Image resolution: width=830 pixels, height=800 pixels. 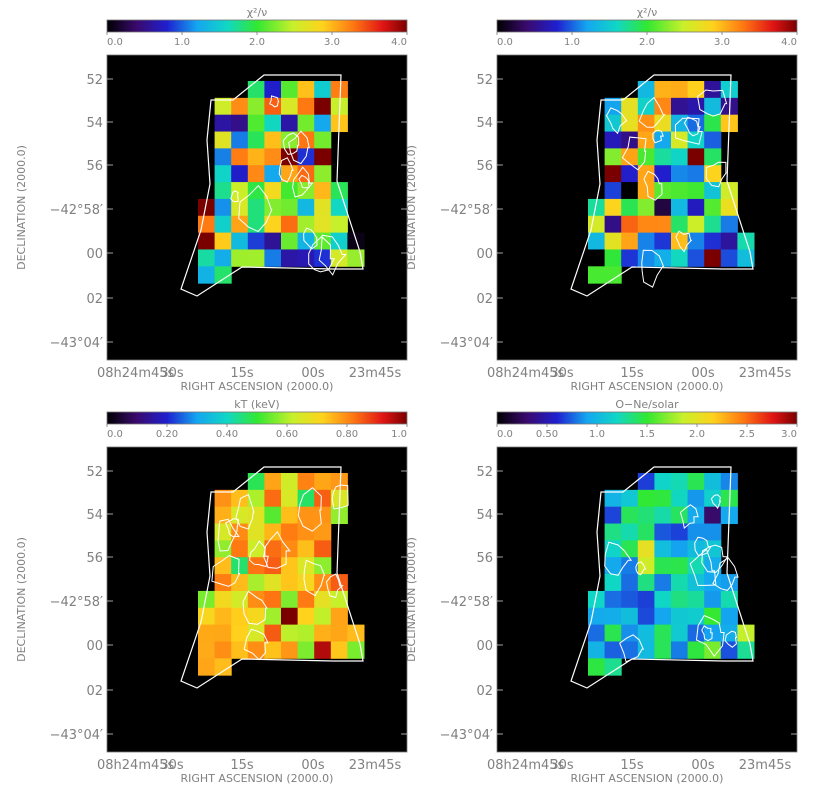 What do you see at coordinates (94, 691) in the screenshot?
I see `y-tick-label: 02` at bounding box center [94, 691].